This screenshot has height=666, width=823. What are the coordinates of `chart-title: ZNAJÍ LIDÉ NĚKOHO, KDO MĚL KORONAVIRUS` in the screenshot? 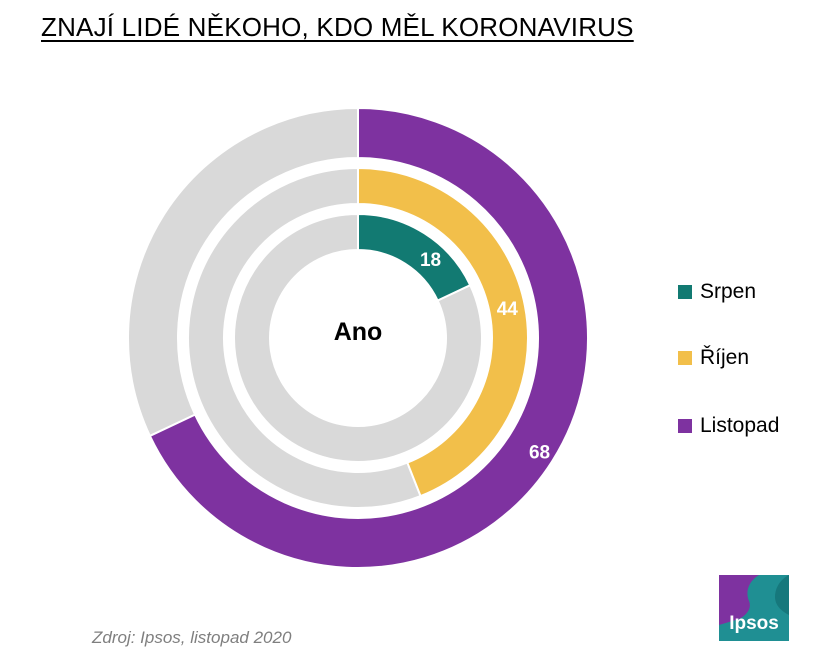 It's located at (337, 27).